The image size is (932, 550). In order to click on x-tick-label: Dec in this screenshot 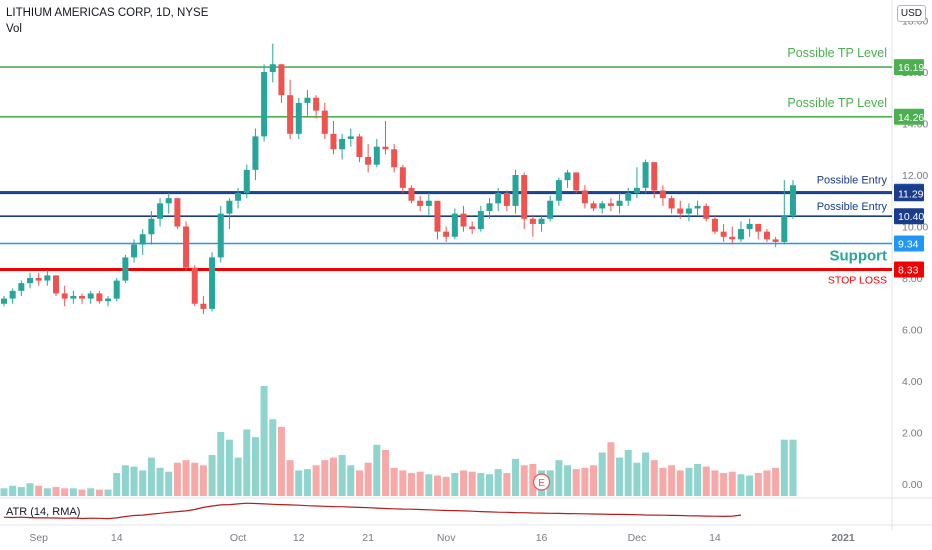, I will do `click(637, 538)`.